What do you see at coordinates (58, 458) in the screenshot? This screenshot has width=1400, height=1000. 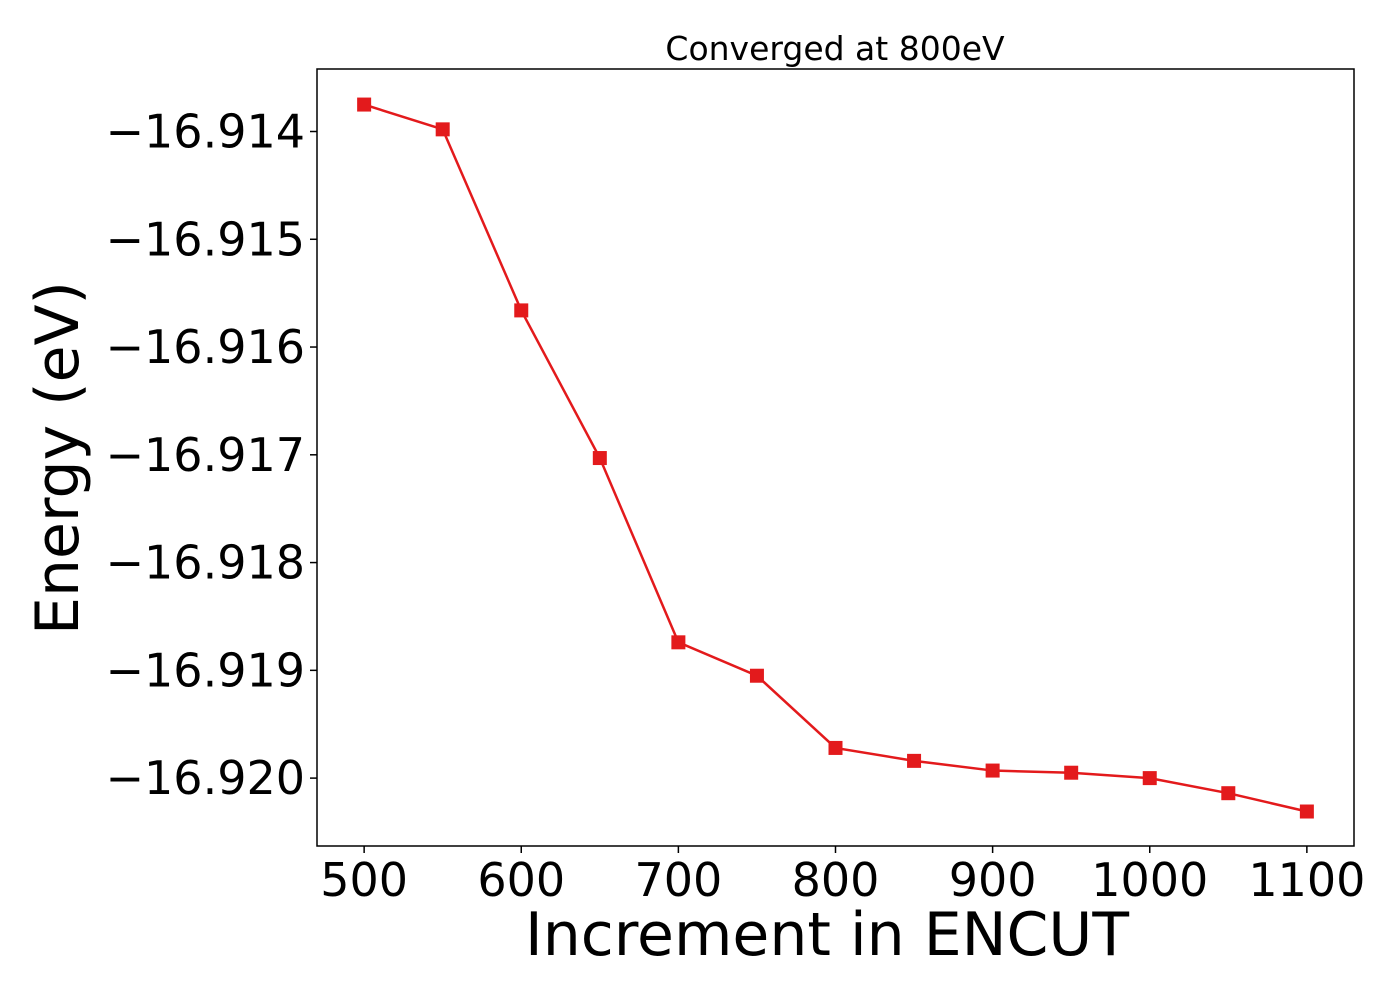 I see `y-axis-label: Energy (eV)` at bounding box center [58, 458].